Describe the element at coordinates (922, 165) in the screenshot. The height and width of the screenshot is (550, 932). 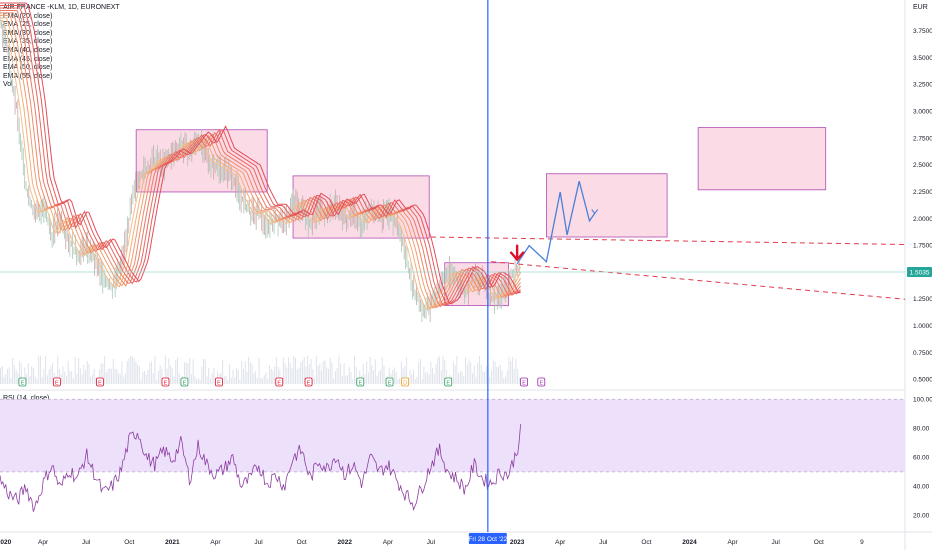
I see `price-tick-label: 2.5000` at that location.